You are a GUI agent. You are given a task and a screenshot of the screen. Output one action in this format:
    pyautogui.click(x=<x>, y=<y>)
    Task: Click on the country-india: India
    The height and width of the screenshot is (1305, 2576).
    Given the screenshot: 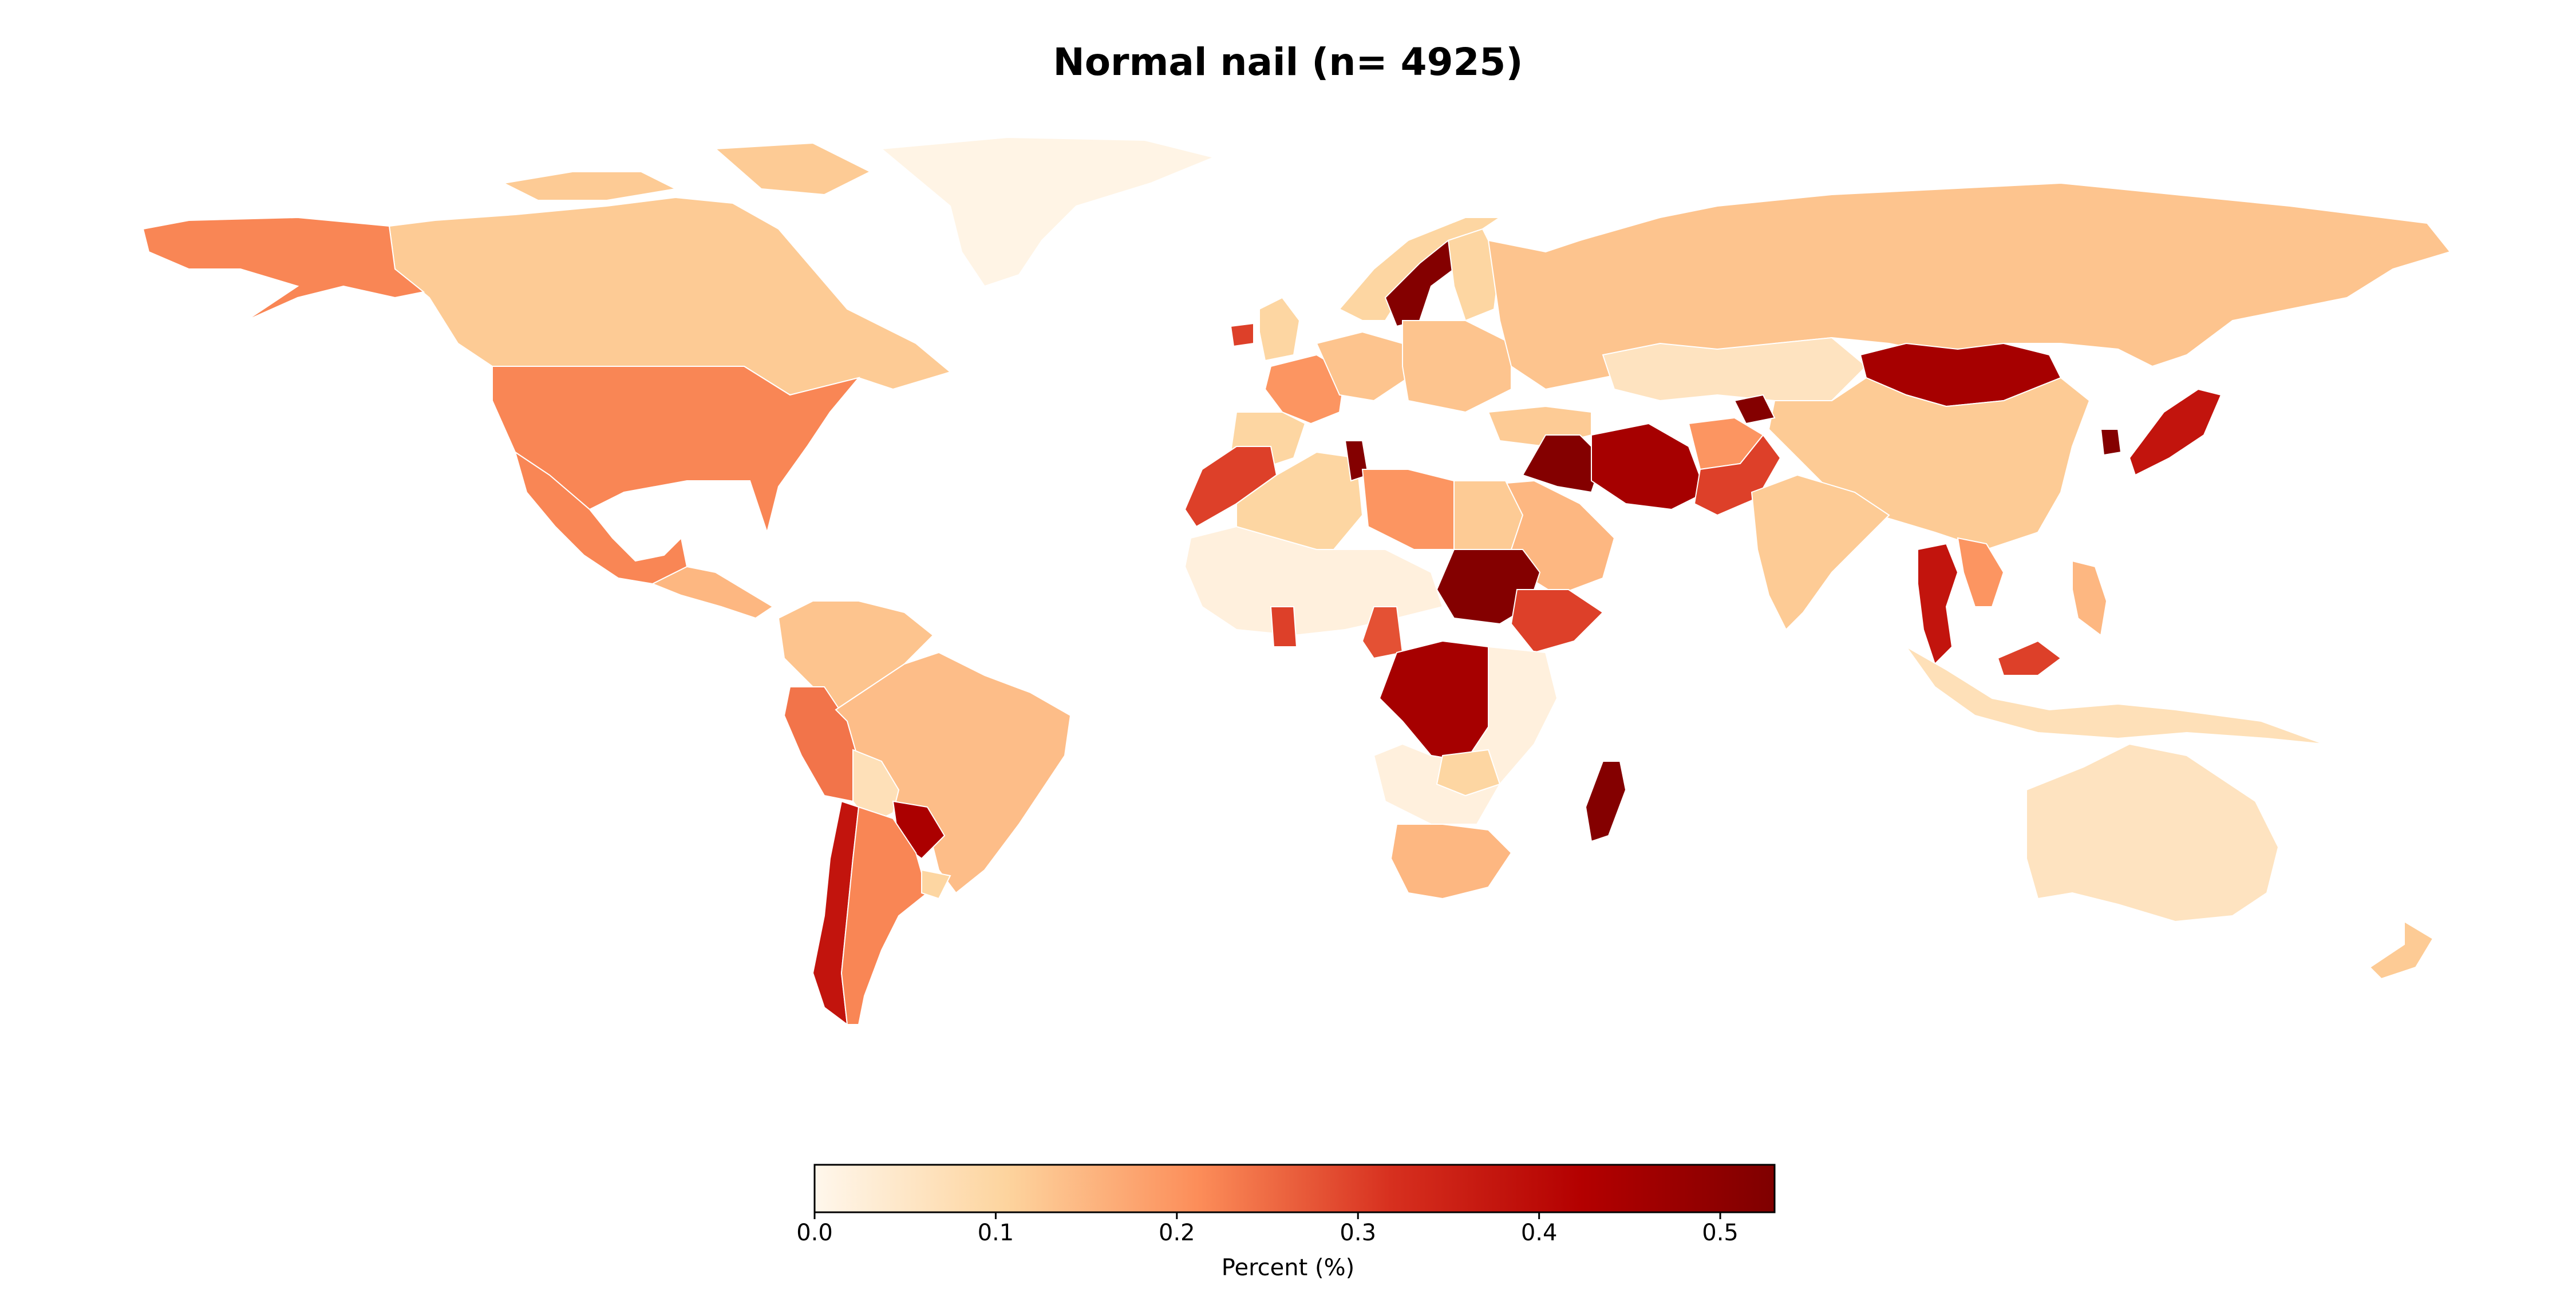 What is the action you would take?
    pyautogui.click(x=1820, y=552)
    